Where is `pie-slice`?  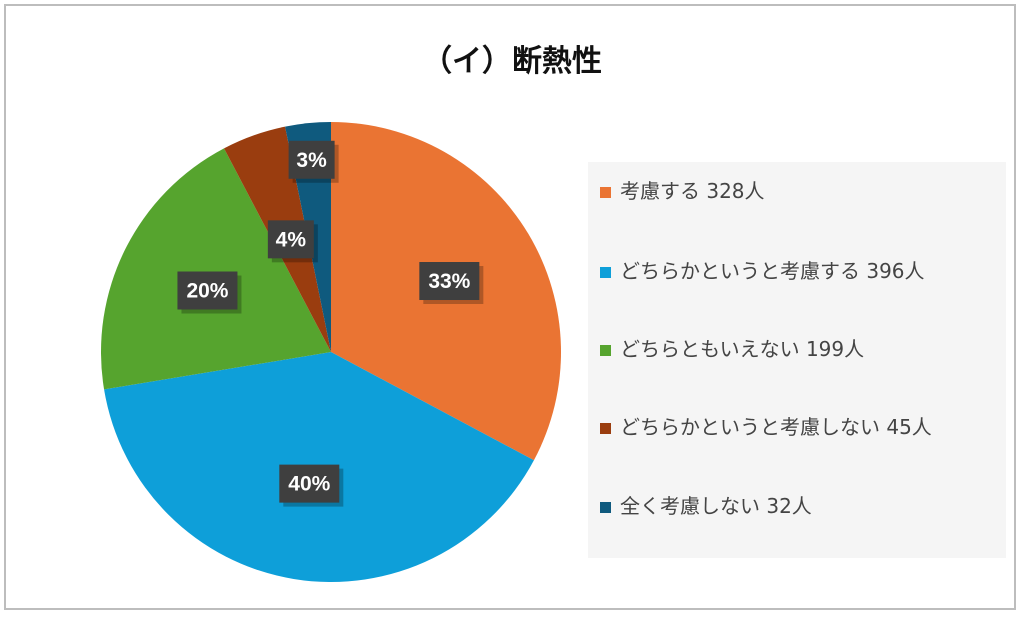
pie-slice is located at coordinates (216, 269).